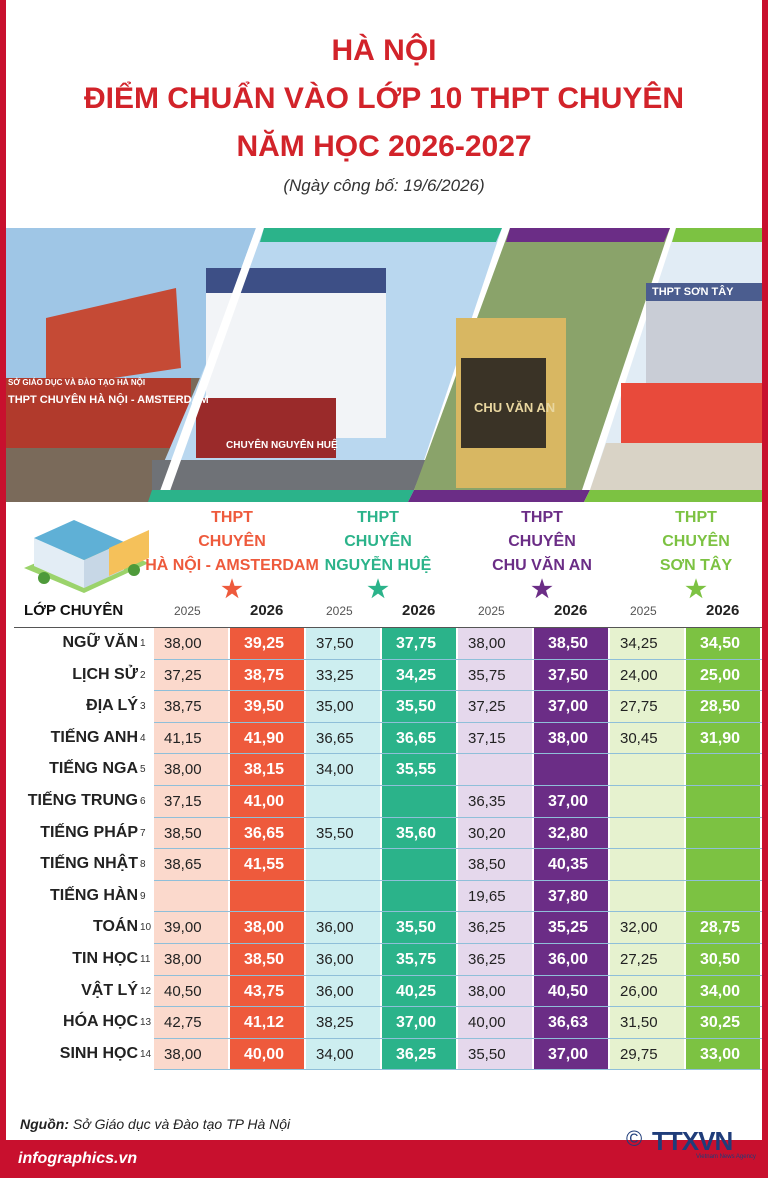 The width and height of the screenshot is (768, 1178). Describe the element at coordinates (692, 1141) in the screenshot. I see `ttxvn-logo: TTXVN` at that location.